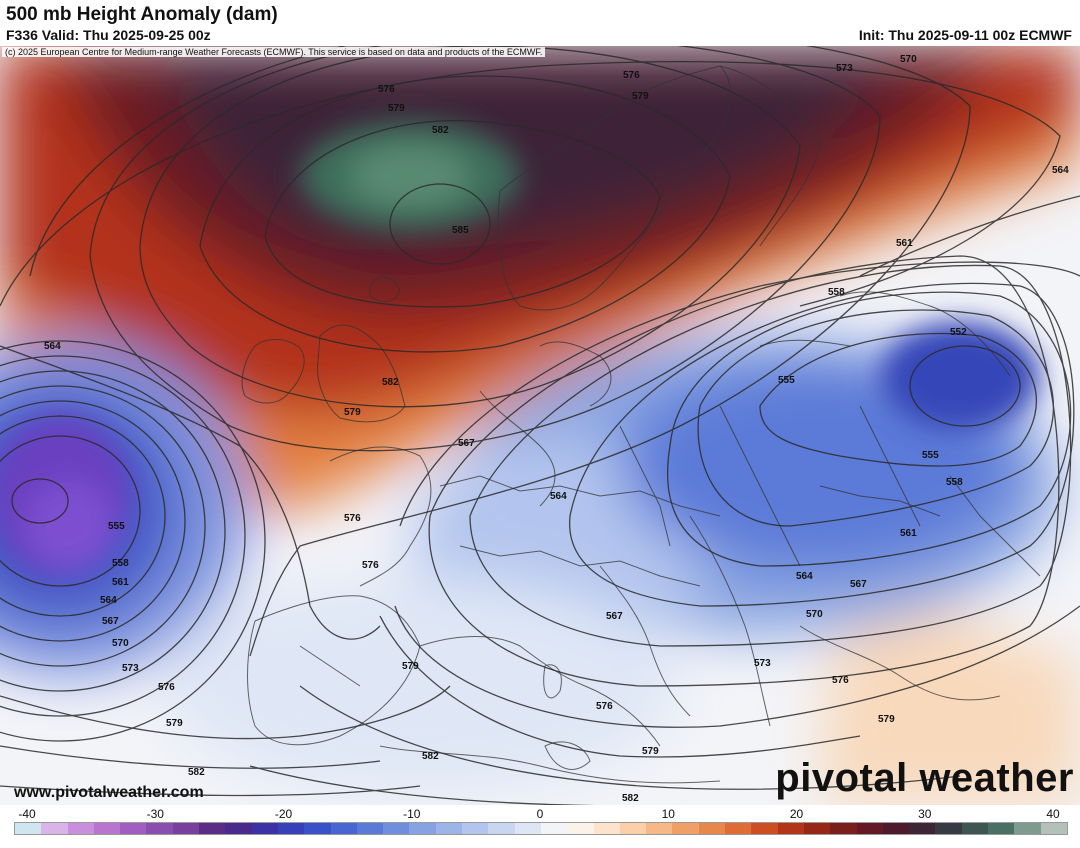 The image size is (1080, 848). I want to click on valid-time: F336 Valid: Thu 2025-09-25 00z, so click(108, 35).